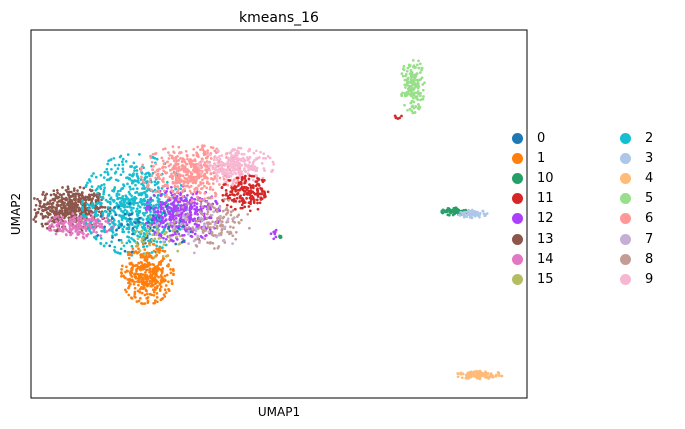  What do you see at coordinates (636, 178) in the screenshot?
I see `legend-item-4: 4` at bounding box center [636, 178].